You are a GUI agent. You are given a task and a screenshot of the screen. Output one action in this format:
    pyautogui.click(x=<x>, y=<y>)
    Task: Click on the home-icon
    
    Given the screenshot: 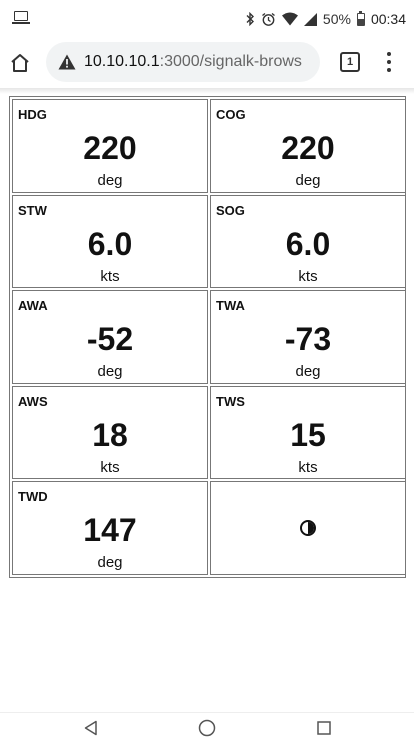 What is the action you would take?
    pyautogui.click(x=20, y=63)
    